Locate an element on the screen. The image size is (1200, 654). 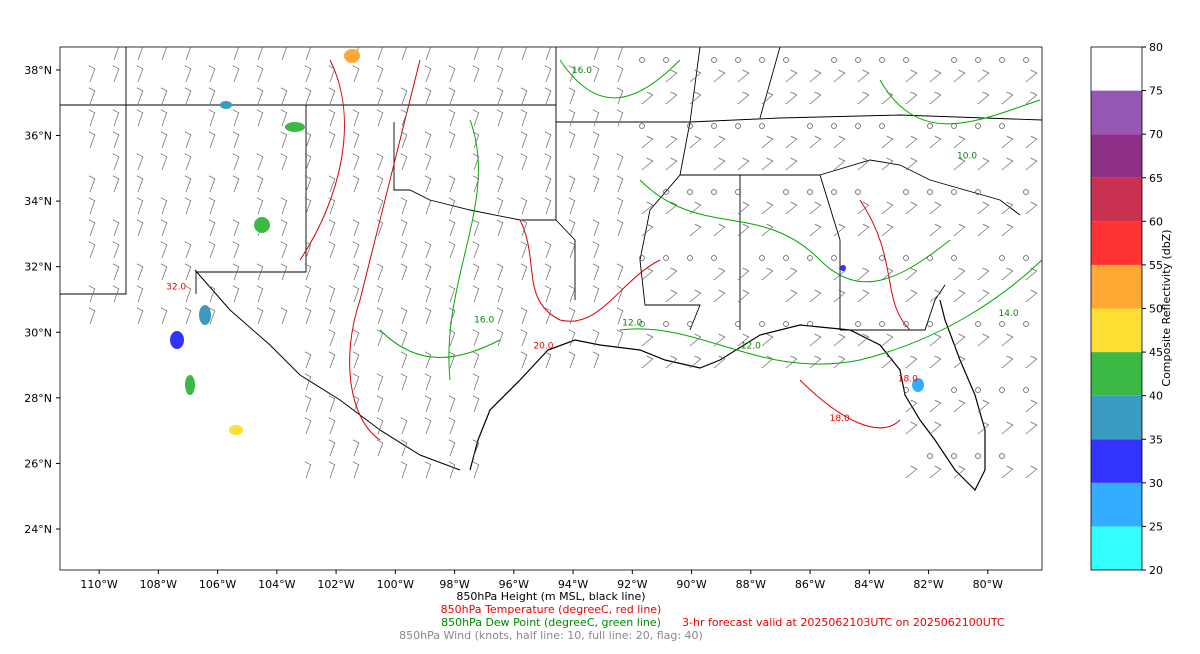
colorbar-tick-label: 65 is located at coordinates (1156, 178).